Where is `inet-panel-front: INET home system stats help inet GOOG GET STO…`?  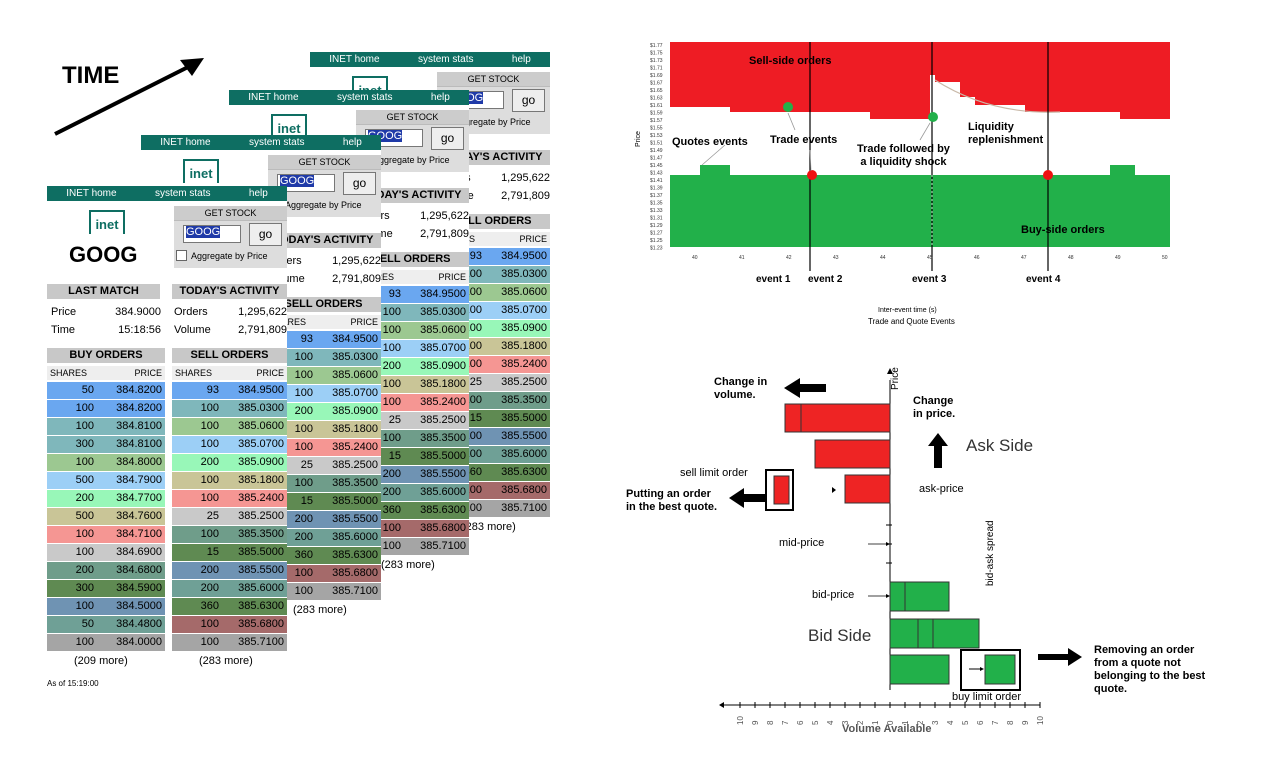 inet-panel-front: INET home system stats help inet GOOG GET STO… is located at coordinates (167, 437).